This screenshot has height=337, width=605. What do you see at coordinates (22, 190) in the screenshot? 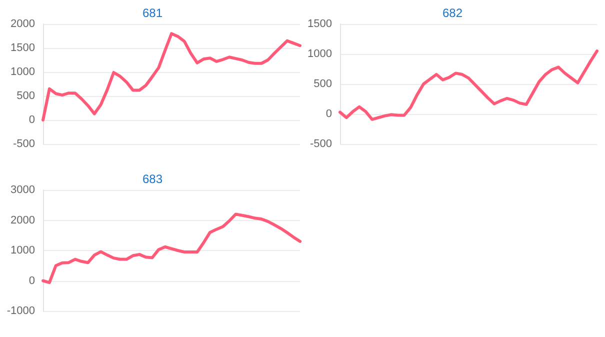
I see `y-tick-label: 3000` at bounding box center [22, 190].